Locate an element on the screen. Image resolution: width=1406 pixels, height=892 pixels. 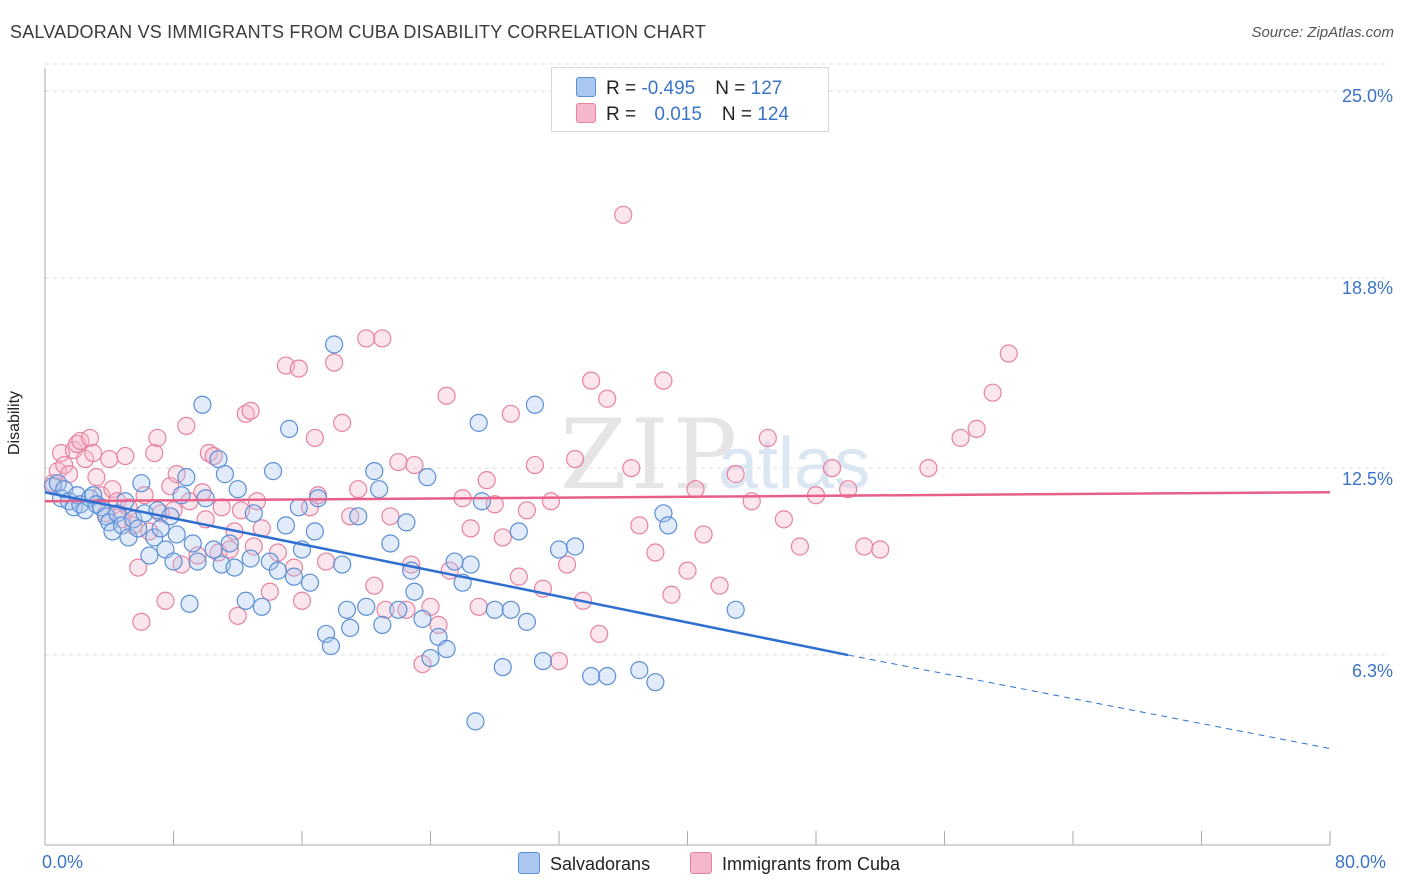
bottom-legend-cuba: Immigrants from Cuba is located at coordinates (795, 863).